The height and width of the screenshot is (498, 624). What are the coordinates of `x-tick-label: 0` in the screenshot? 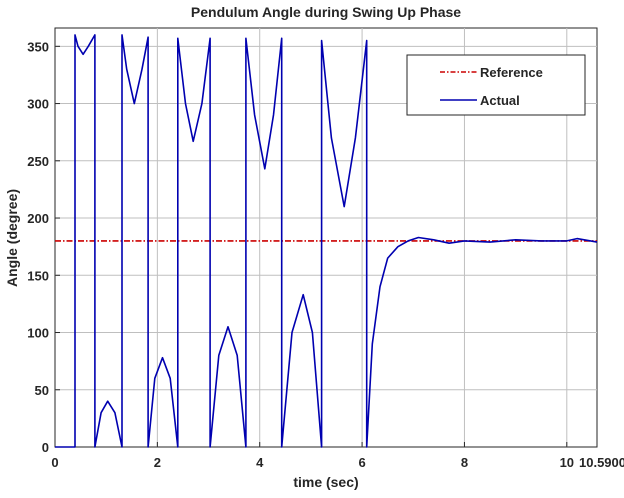 It's located at (54, 462).